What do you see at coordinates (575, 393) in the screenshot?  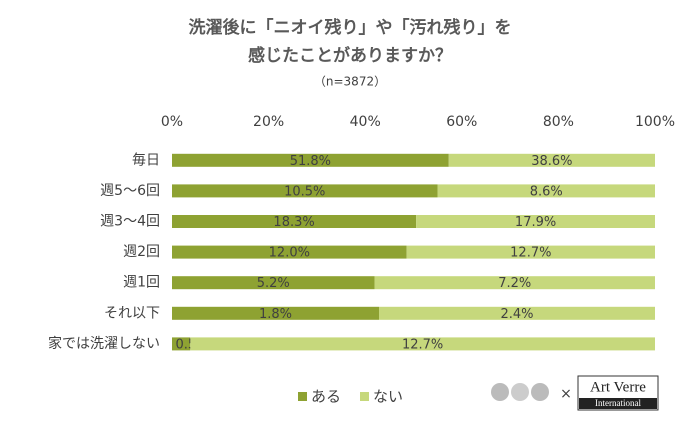 I see `logo: × Art Verre International` at bounding box center [575, 393].